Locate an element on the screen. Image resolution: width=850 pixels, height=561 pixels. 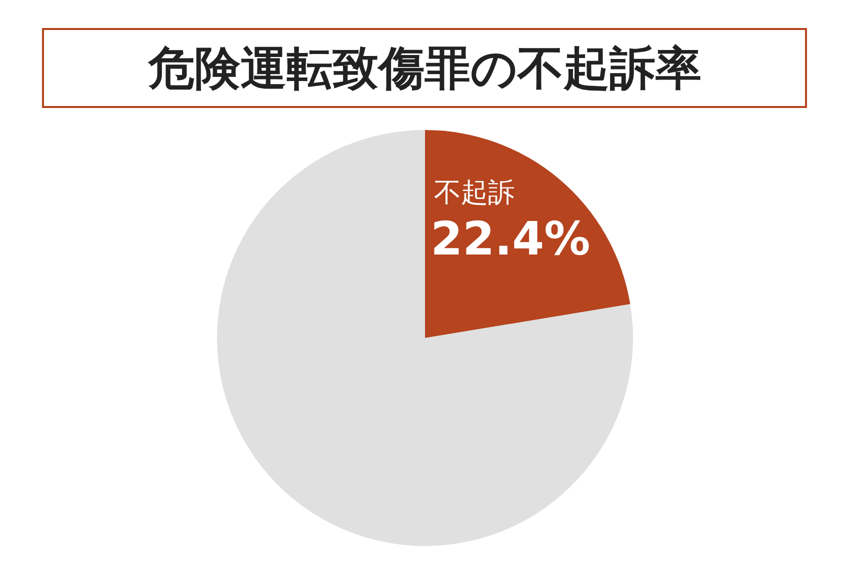
pie-slice is located at coordinates (527, 234).